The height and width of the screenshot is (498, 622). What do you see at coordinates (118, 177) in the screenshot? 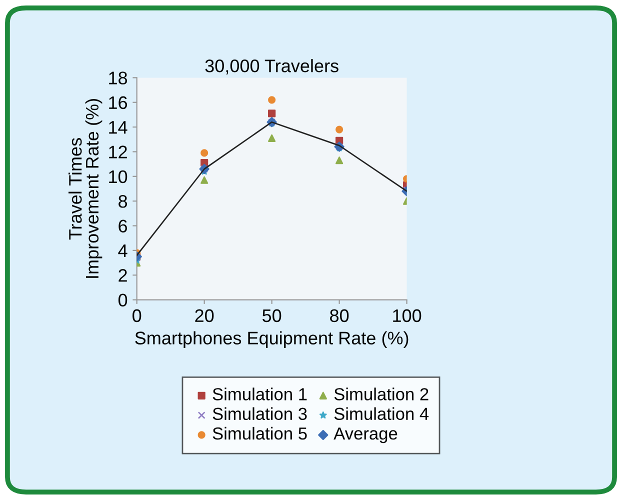
I see `y-tick-label: 10` at bounding box center [118, 177].